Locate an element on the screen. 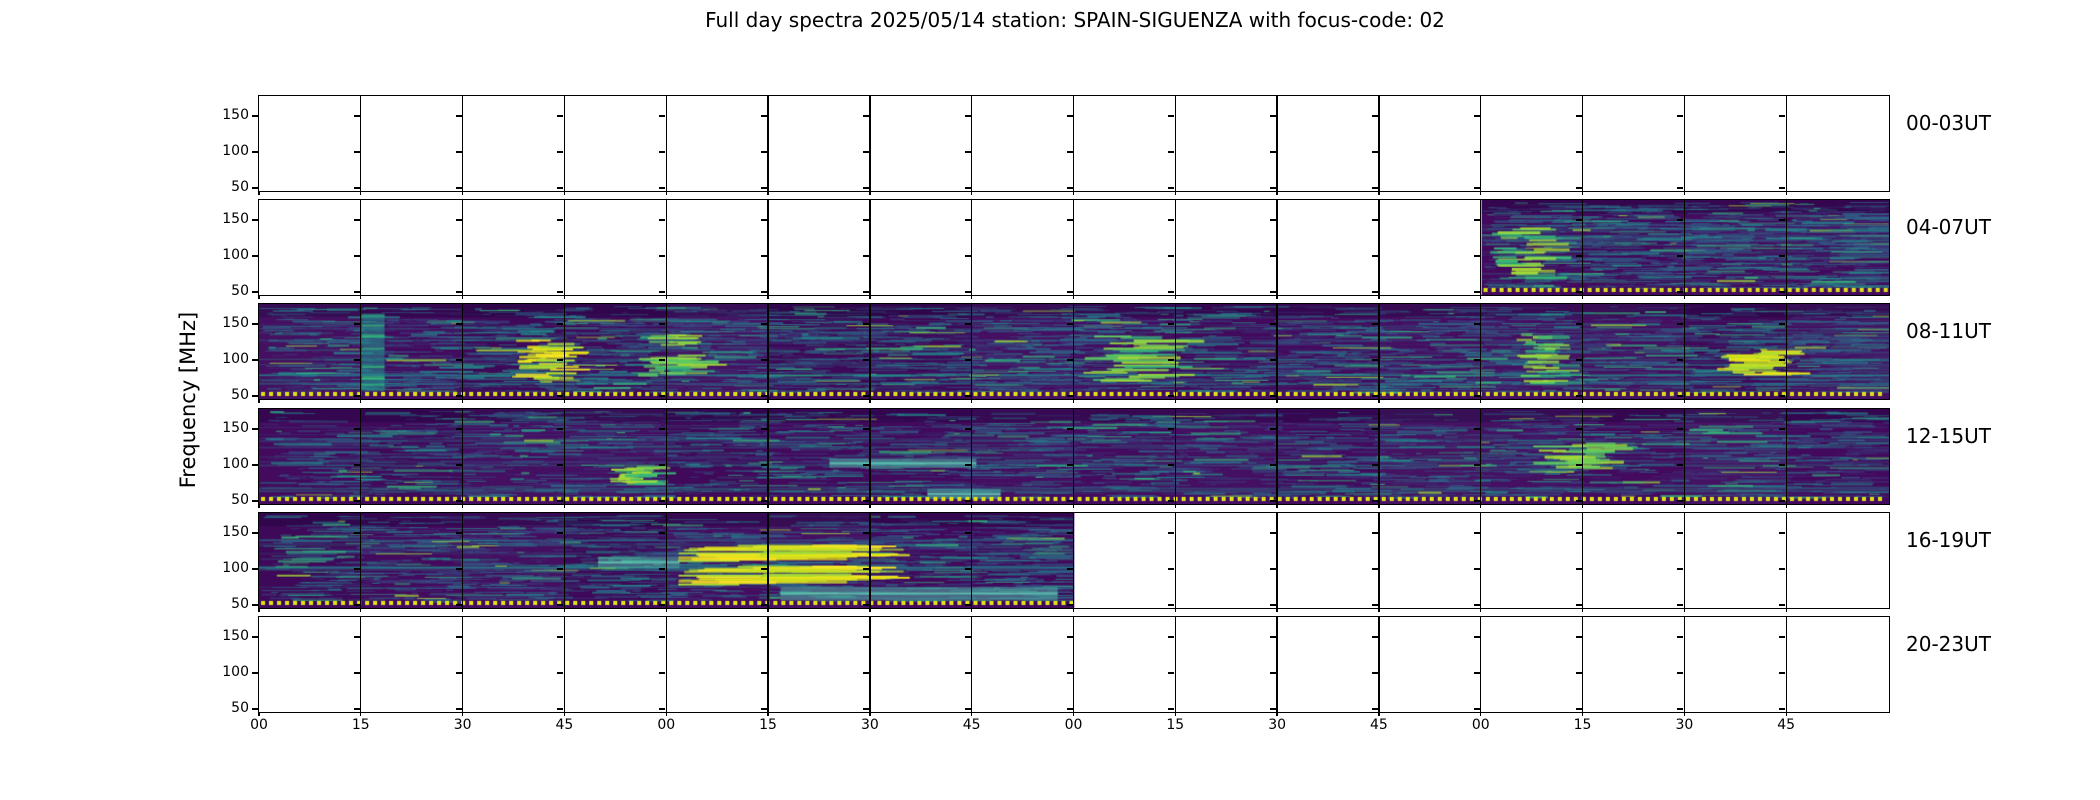 The height and width of the screenshot is (800, 2100). row-label-12-15UT: 12-15UT is located at coordinates (1948, 436).